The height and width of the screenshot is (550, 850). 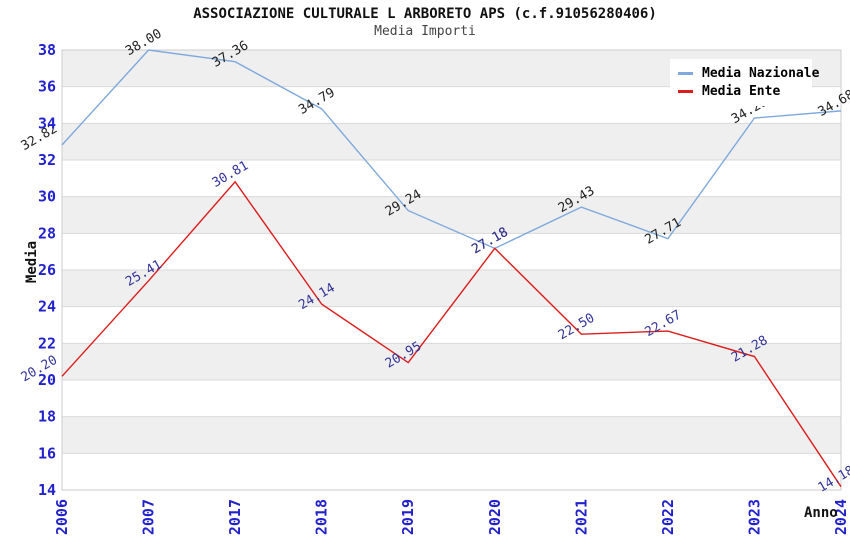 What do you see at coordinates (149, 517) in the screenshot?
I see `svg-text: 2007` at bounding box center [149, 517].